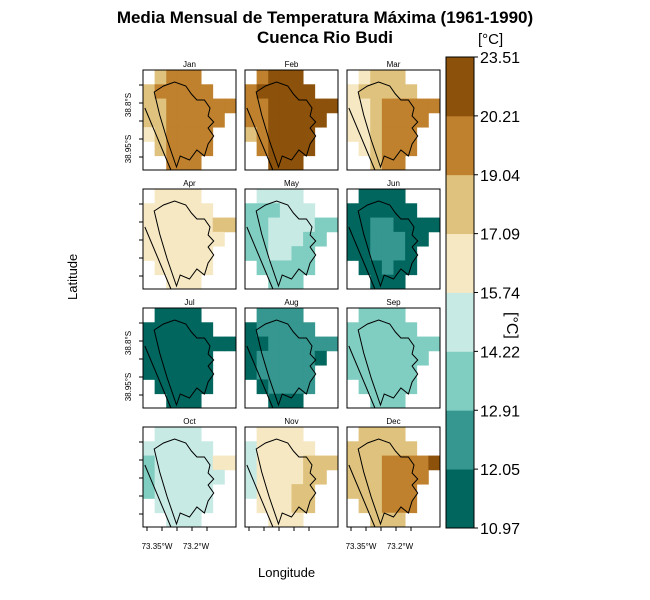 Image resolution: width=650 pixels, height=600 pixels. Describe the element at coordinates (394, 64) in the screenshot. I see `panel-title-mar: Mar` at that location.